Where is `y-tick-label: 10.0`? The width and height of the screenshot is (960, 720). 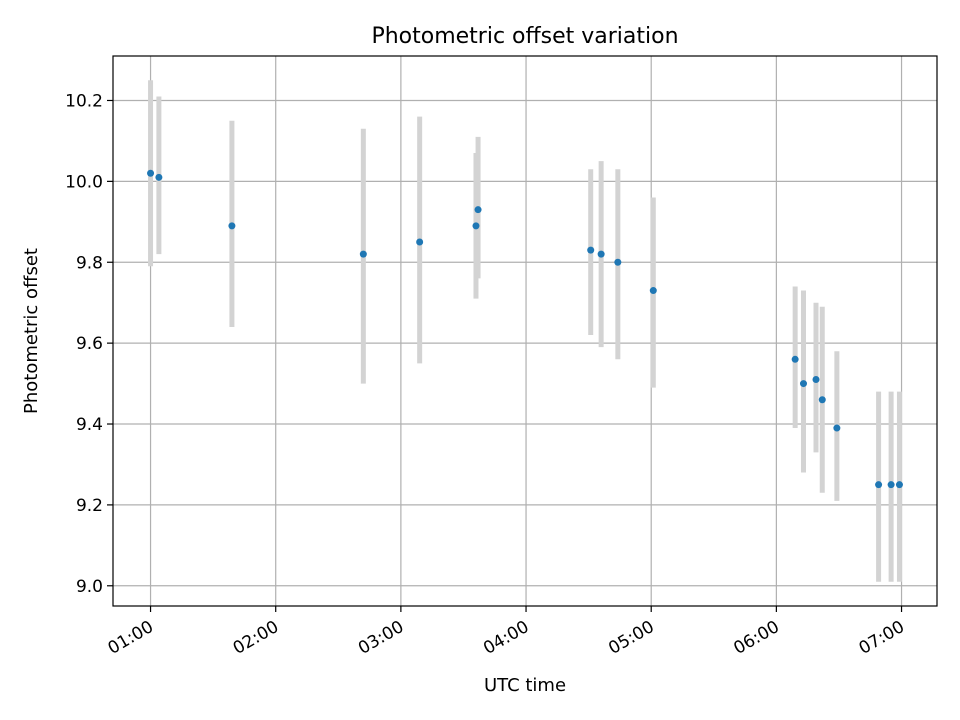 y-tick-label: 10.0 is located at coordinates (84, 182).